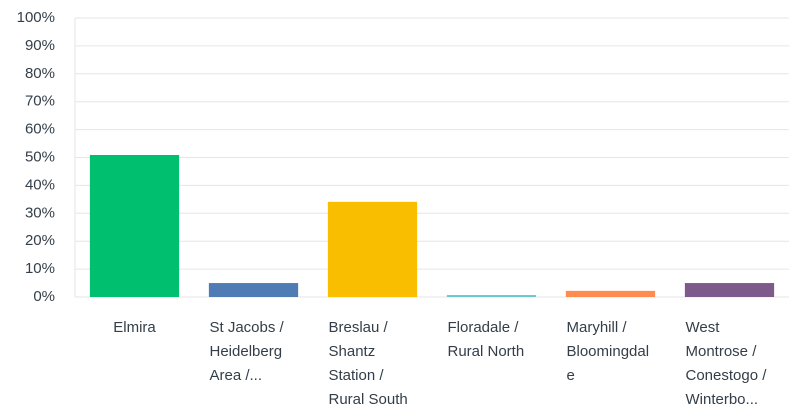 The image size is (789, 413). I want to click on y-tick-label: 40%, so click(40, 184).